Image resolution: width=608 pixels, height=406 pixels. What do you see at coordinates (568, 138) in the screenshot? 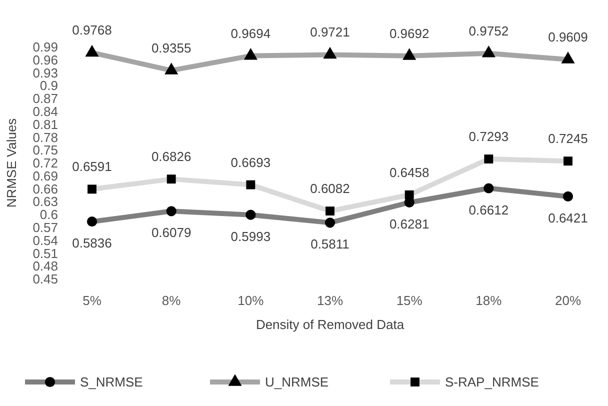
I see `data-label: 0.7245` at bounding box center [568, 138].